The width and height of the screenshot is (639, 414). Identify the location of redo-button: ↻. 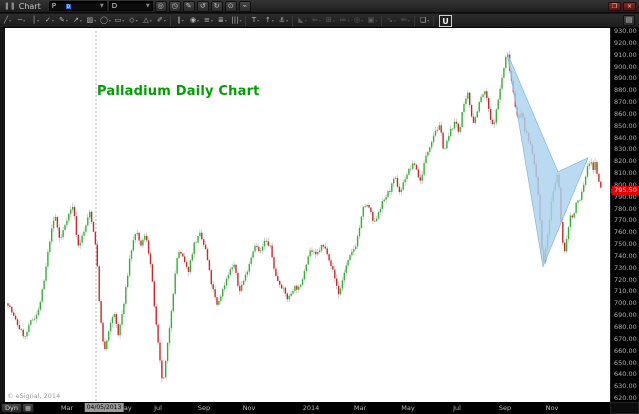
(216, 6).